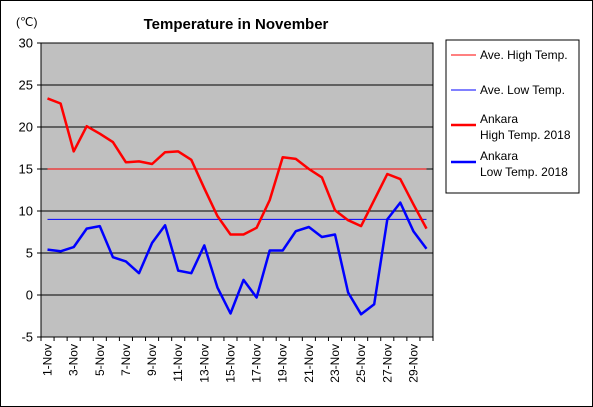 Image resolution: width=593 pixels, height=407 pixels. Describe the element at coordinates (257, 363) in the screenshot. I see `x-tick-label: 17-Nov` at that location.